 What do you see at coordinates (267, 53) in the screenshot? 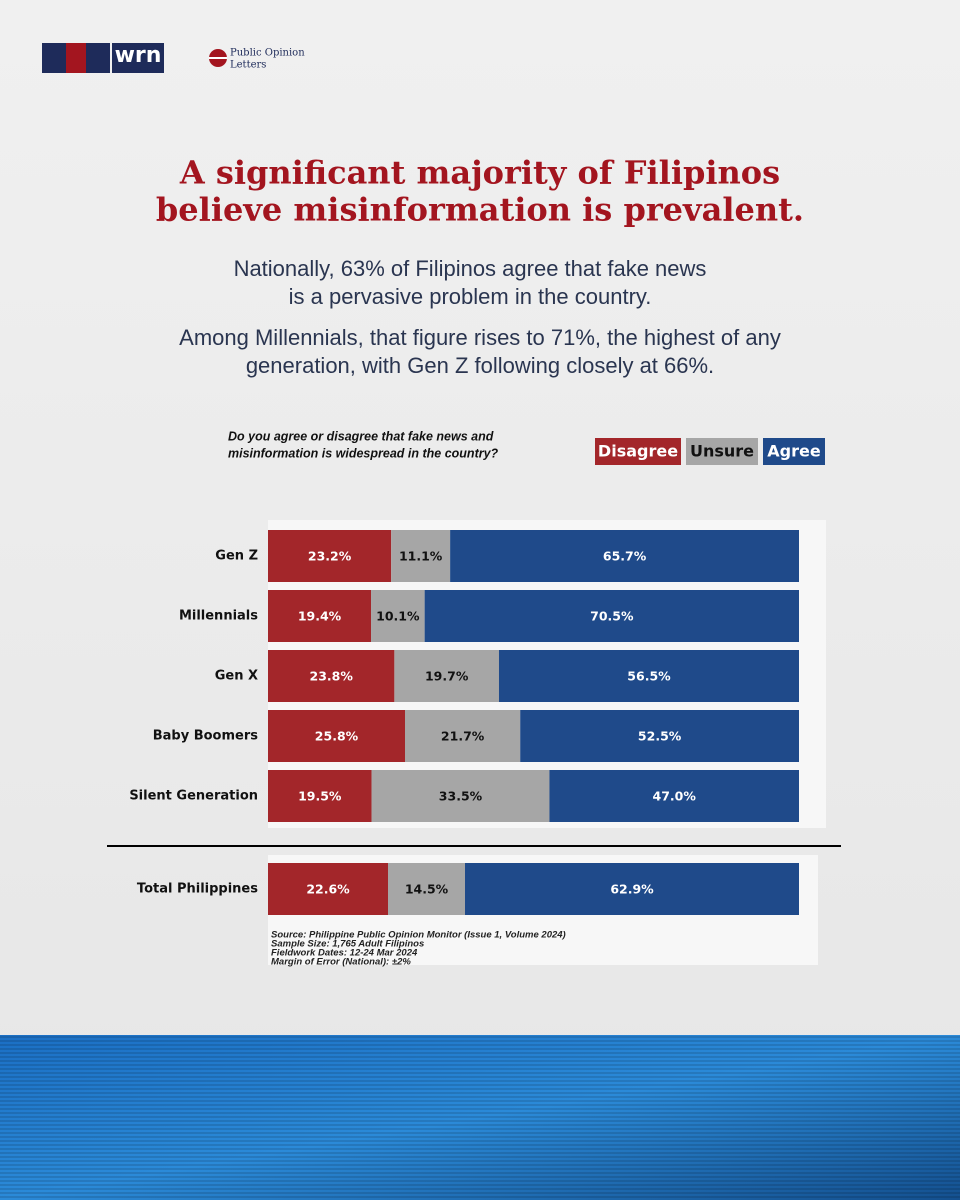
I see `partner: Public Opinion` at bounding box center [267, 53].